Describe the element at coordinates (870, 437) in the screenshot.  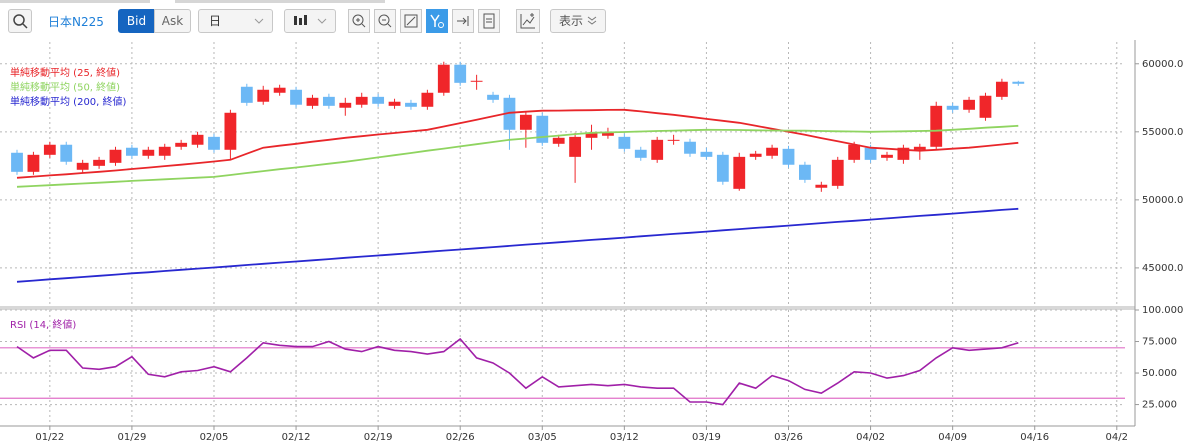
I see `x-tick-label: 04/02` at that location.